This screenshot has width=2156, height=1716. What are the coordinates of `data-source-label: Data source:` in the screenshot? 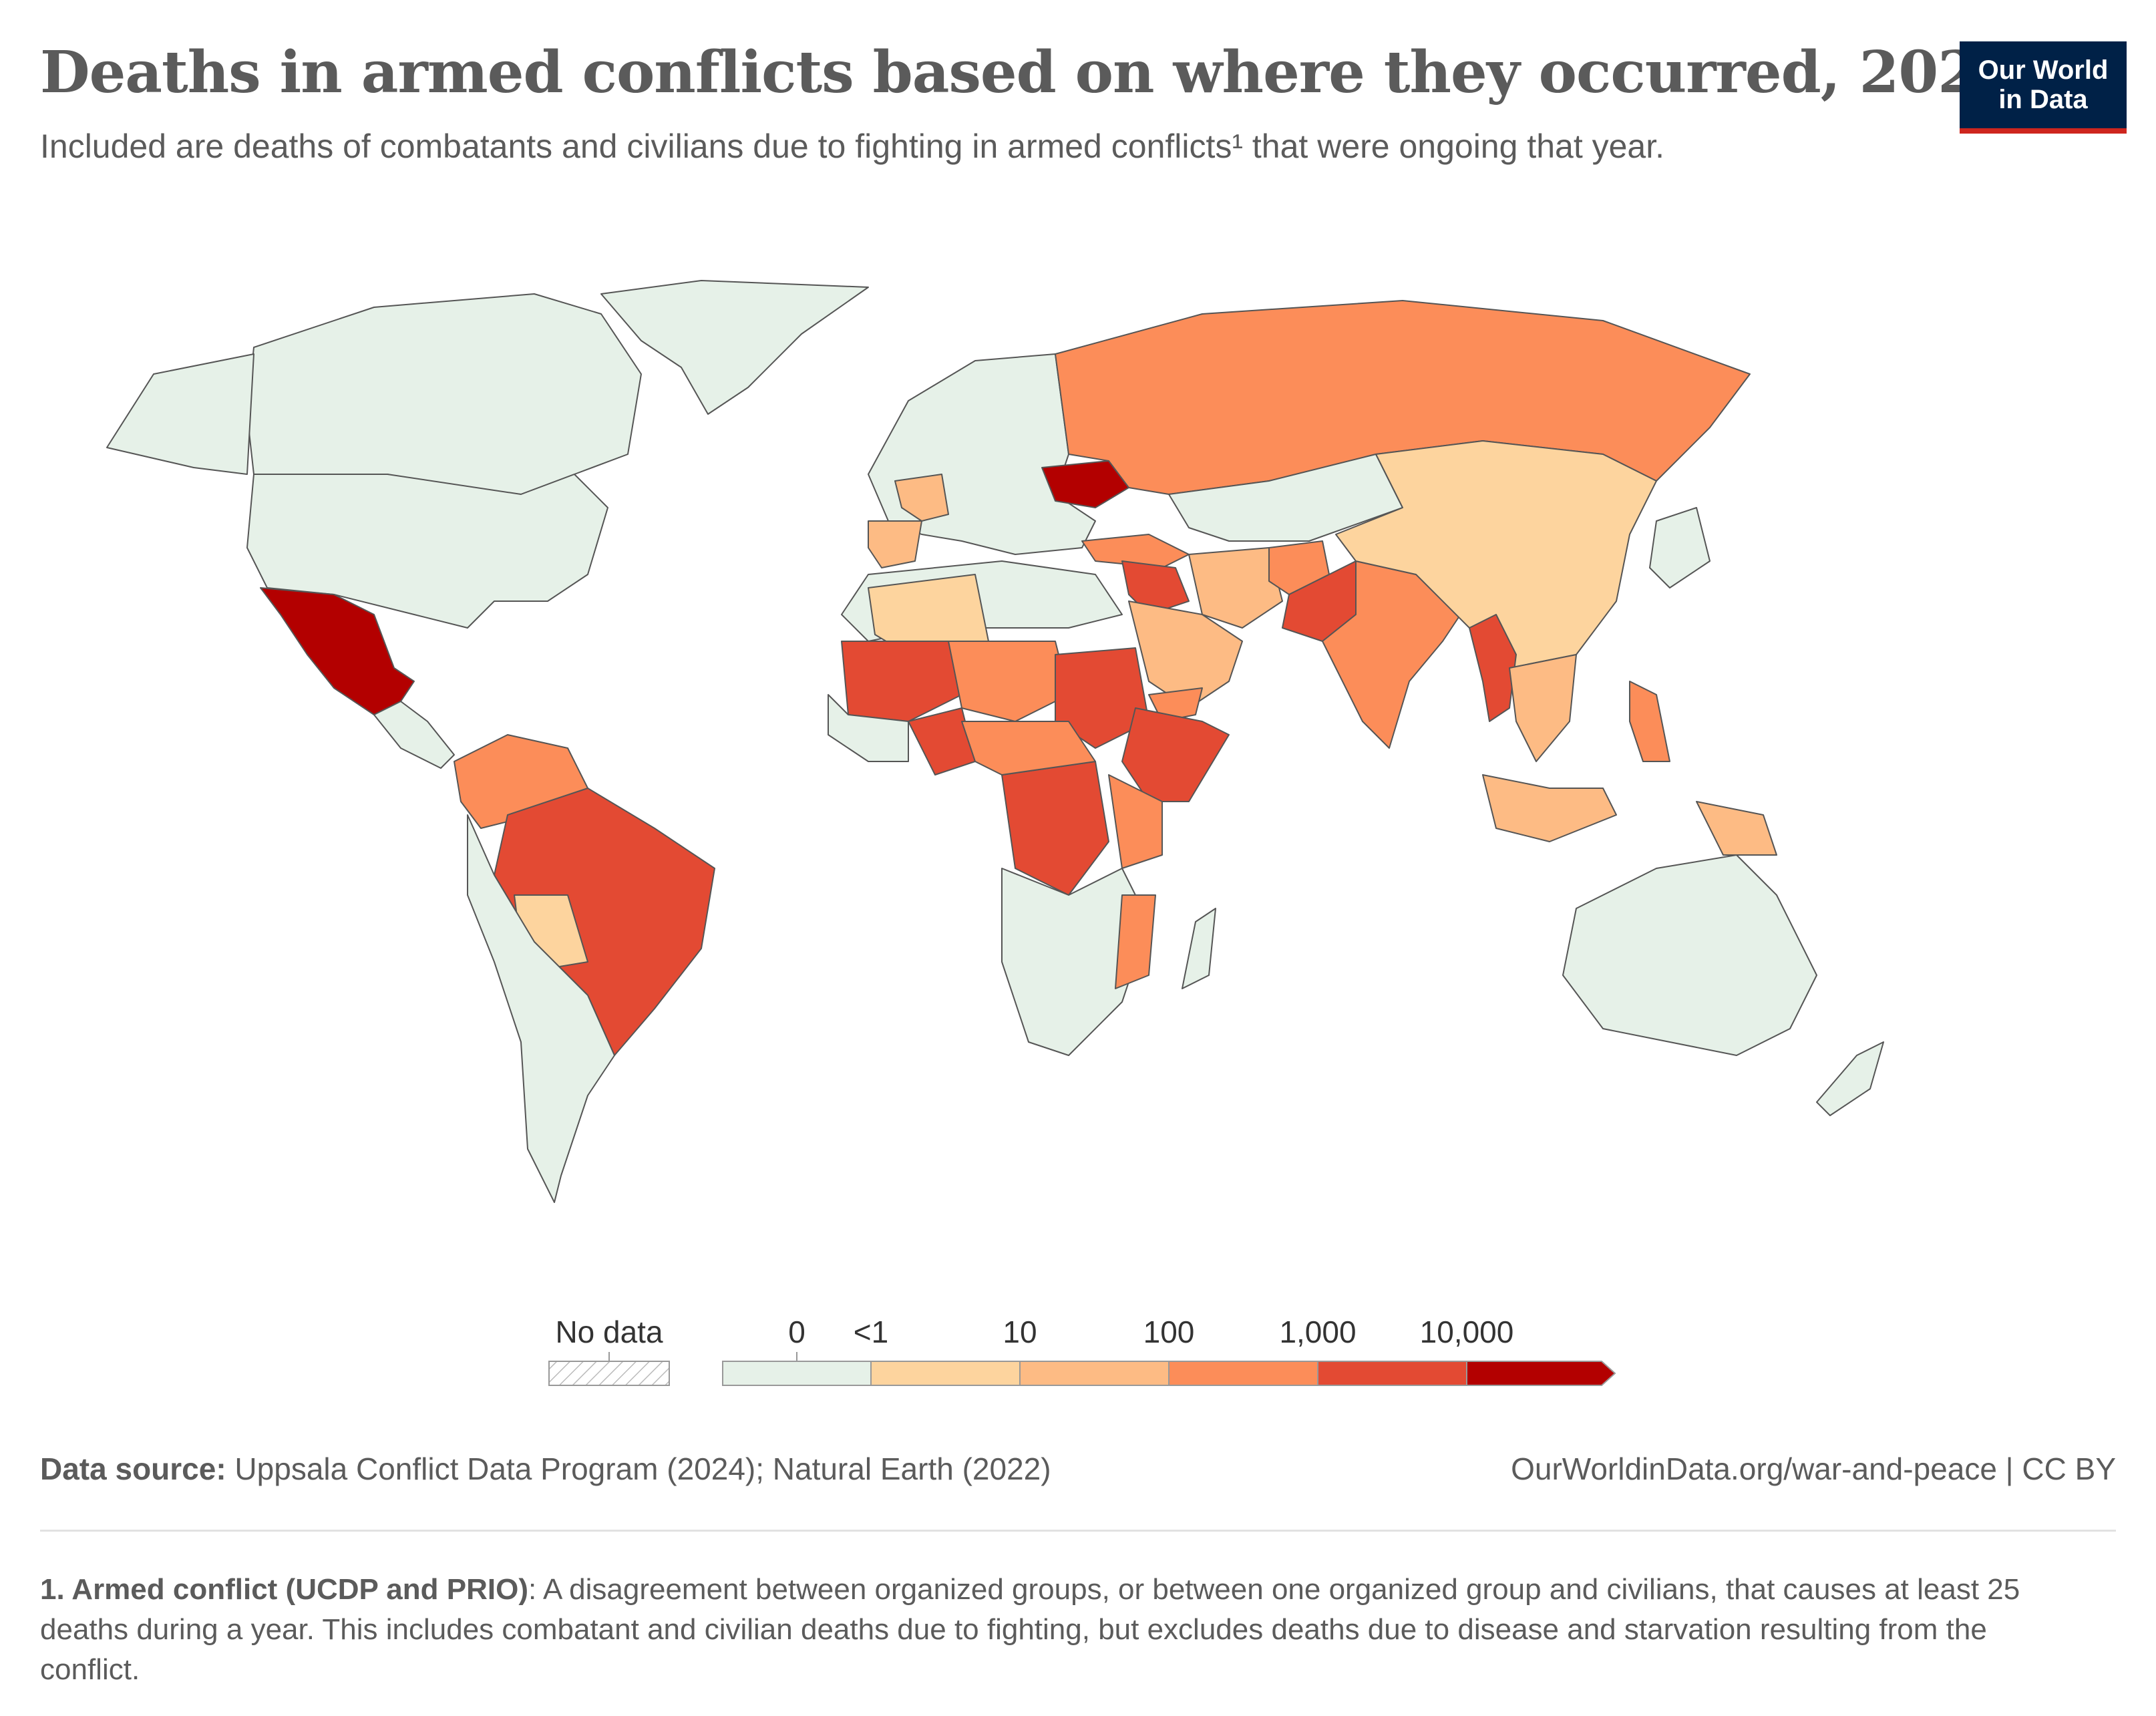 It's located at (133, 1468).